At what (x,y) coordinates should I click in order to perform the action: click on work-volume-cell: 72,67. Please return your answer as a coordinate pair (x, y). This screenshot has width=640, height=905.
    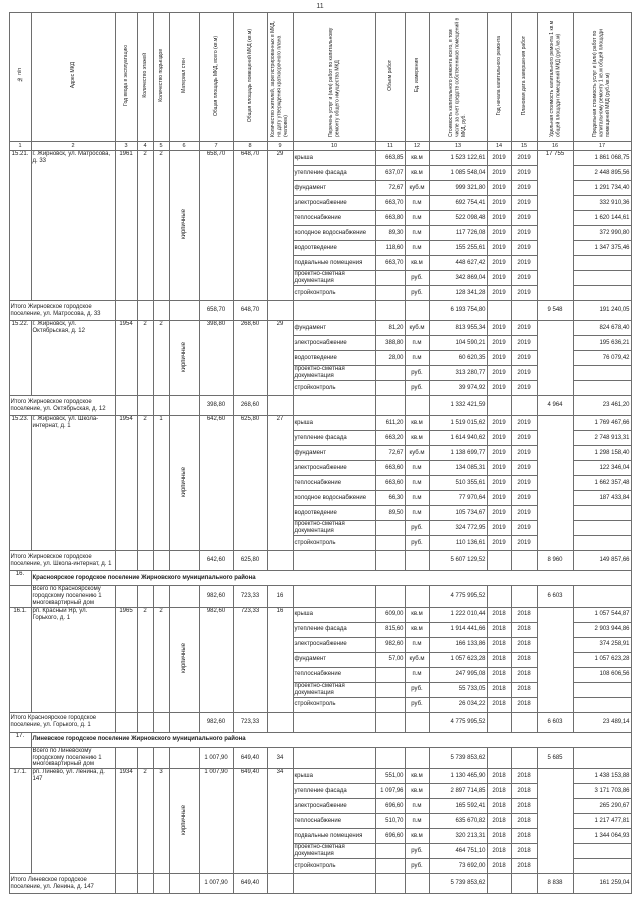
    Looking at the image, I should click on (390, 188).